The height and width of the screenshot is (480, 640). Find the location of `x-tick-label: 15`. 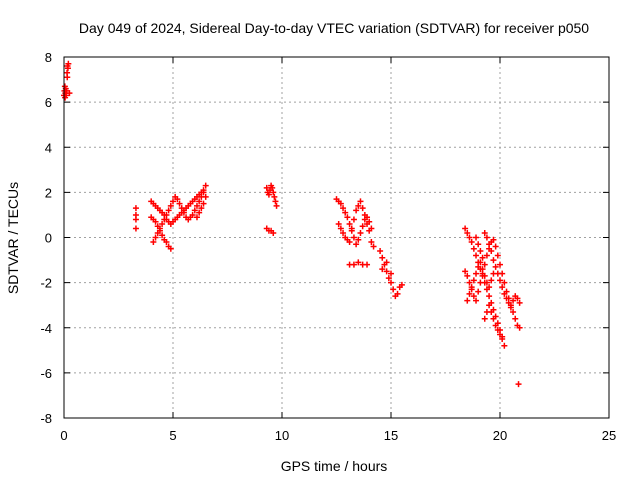

x-tick-label: 15 is located at coordinates (391, 435).